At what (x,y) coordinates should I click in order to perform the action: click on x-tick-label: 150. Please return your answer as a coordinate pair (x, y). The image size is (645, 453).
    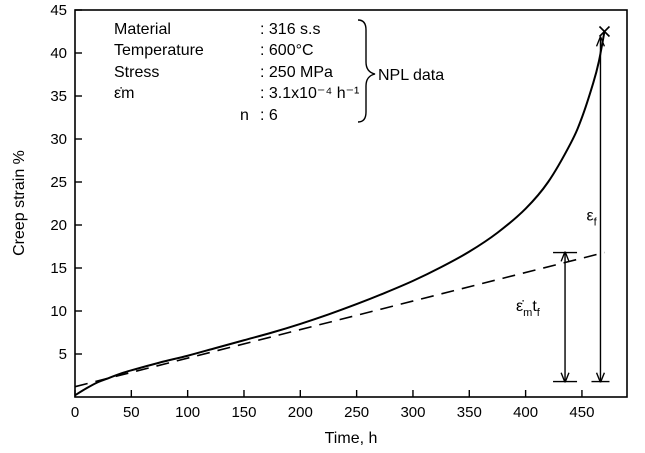
    Looking at the image, I should click on (243, 412).